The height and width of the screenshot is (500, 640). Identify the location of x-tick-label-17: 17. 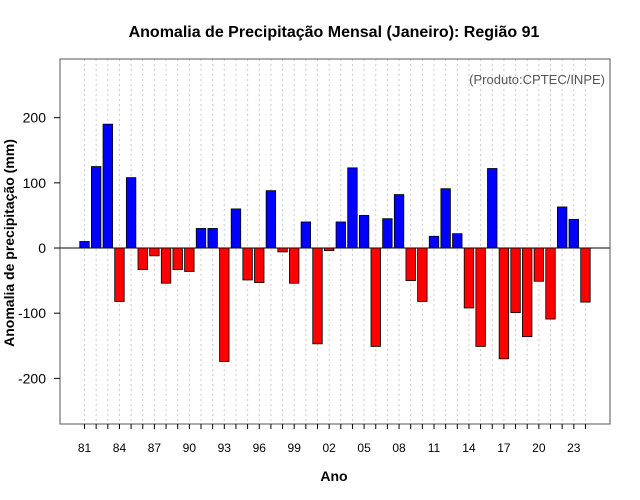
(504, 448).